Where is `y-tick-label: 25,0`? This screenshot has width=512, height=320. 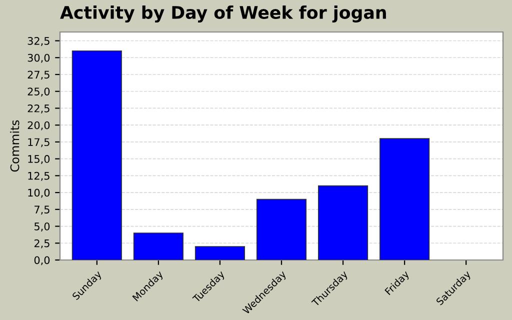
y-tick-label: 25,0 is located at coordinates (39, 92).